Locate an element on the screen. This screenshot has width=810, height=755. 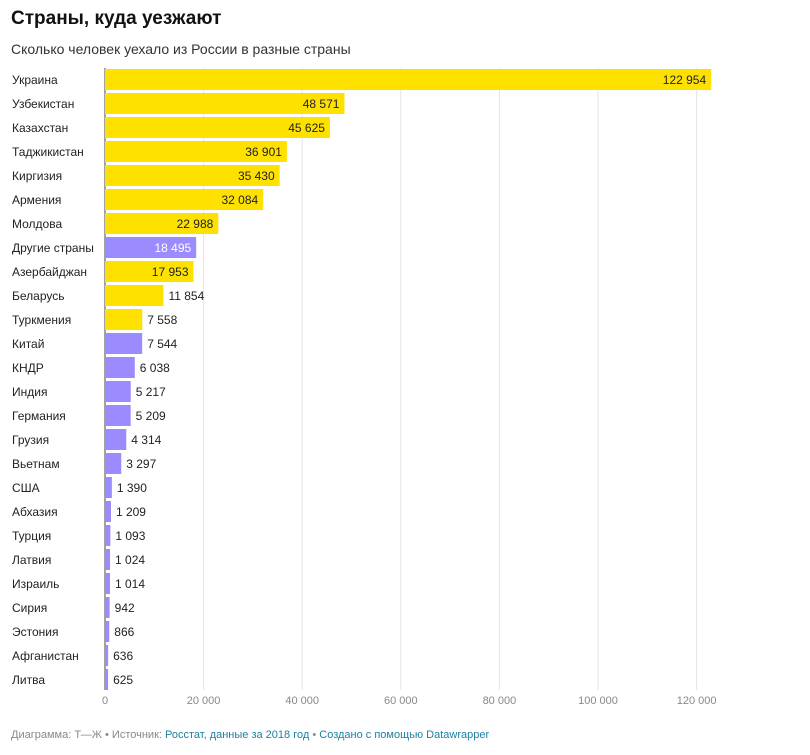
value-label: 1 024 is located at coordinates (130, 560).